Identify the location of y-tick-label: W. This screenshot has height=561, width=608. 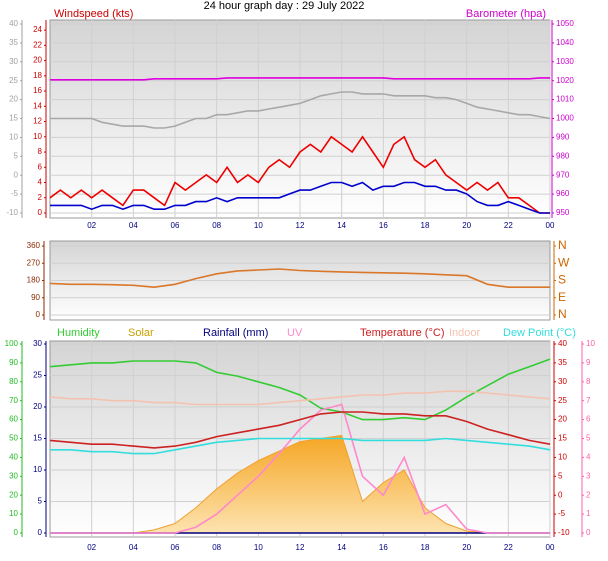
(564, 262).